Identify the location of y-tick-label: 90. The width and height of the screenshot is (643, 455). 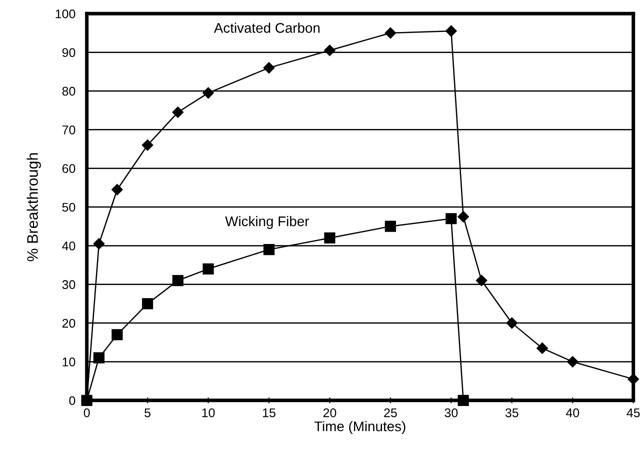
(69, 52).